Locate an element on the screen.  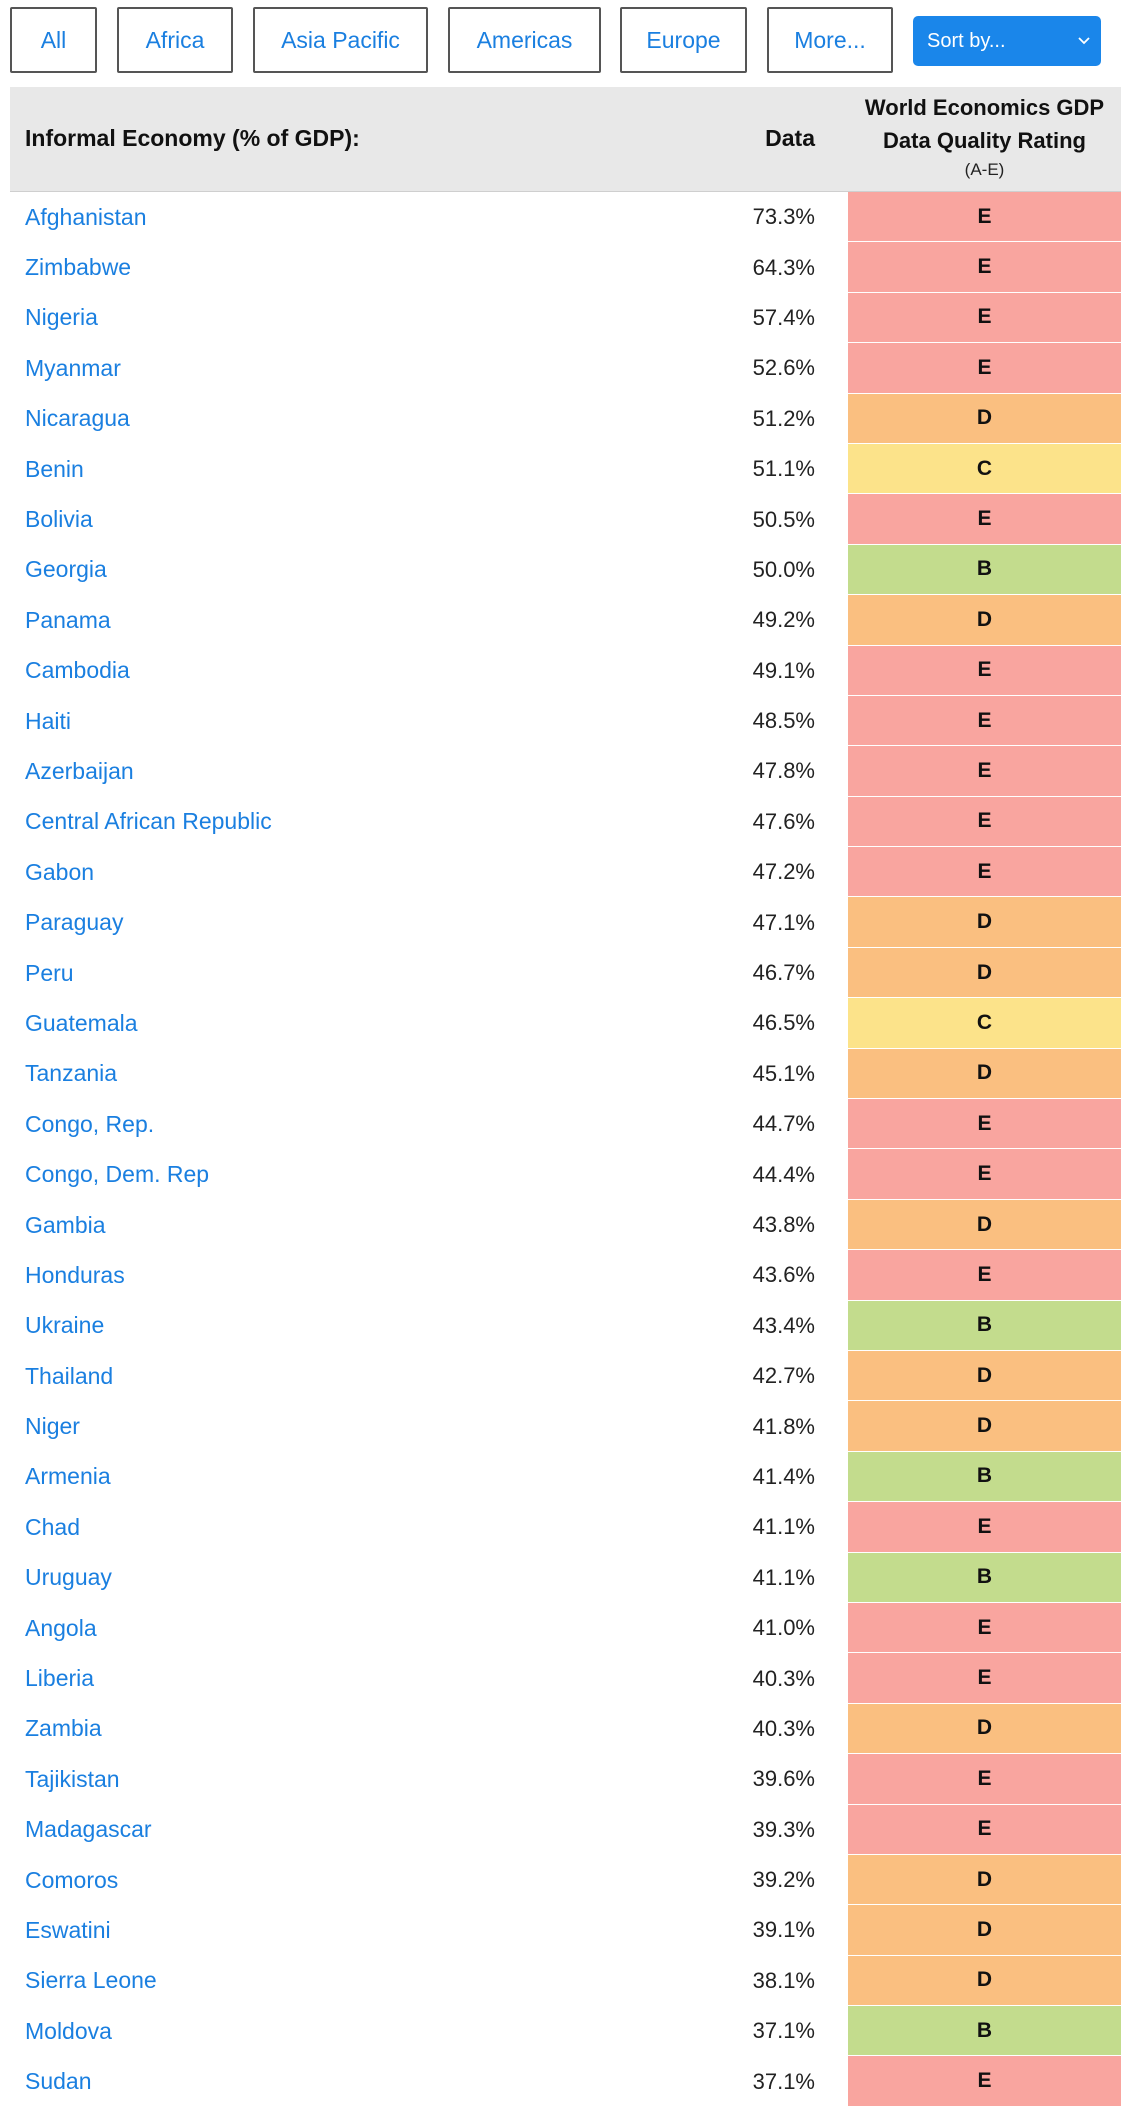
data-value: 46.7% is located at coordinates (783, 973).